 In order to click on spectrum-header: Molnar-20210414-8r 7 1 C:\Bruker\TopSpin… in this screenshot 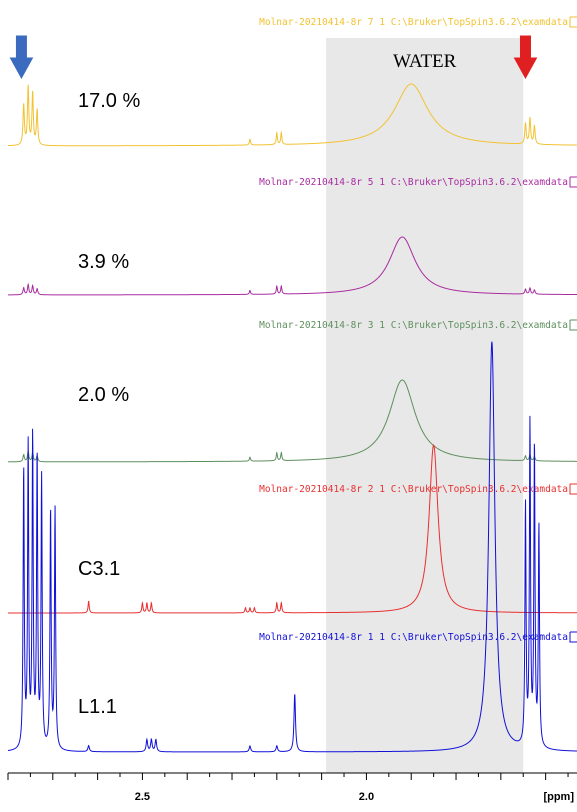, I will do `click(413, 22)`.